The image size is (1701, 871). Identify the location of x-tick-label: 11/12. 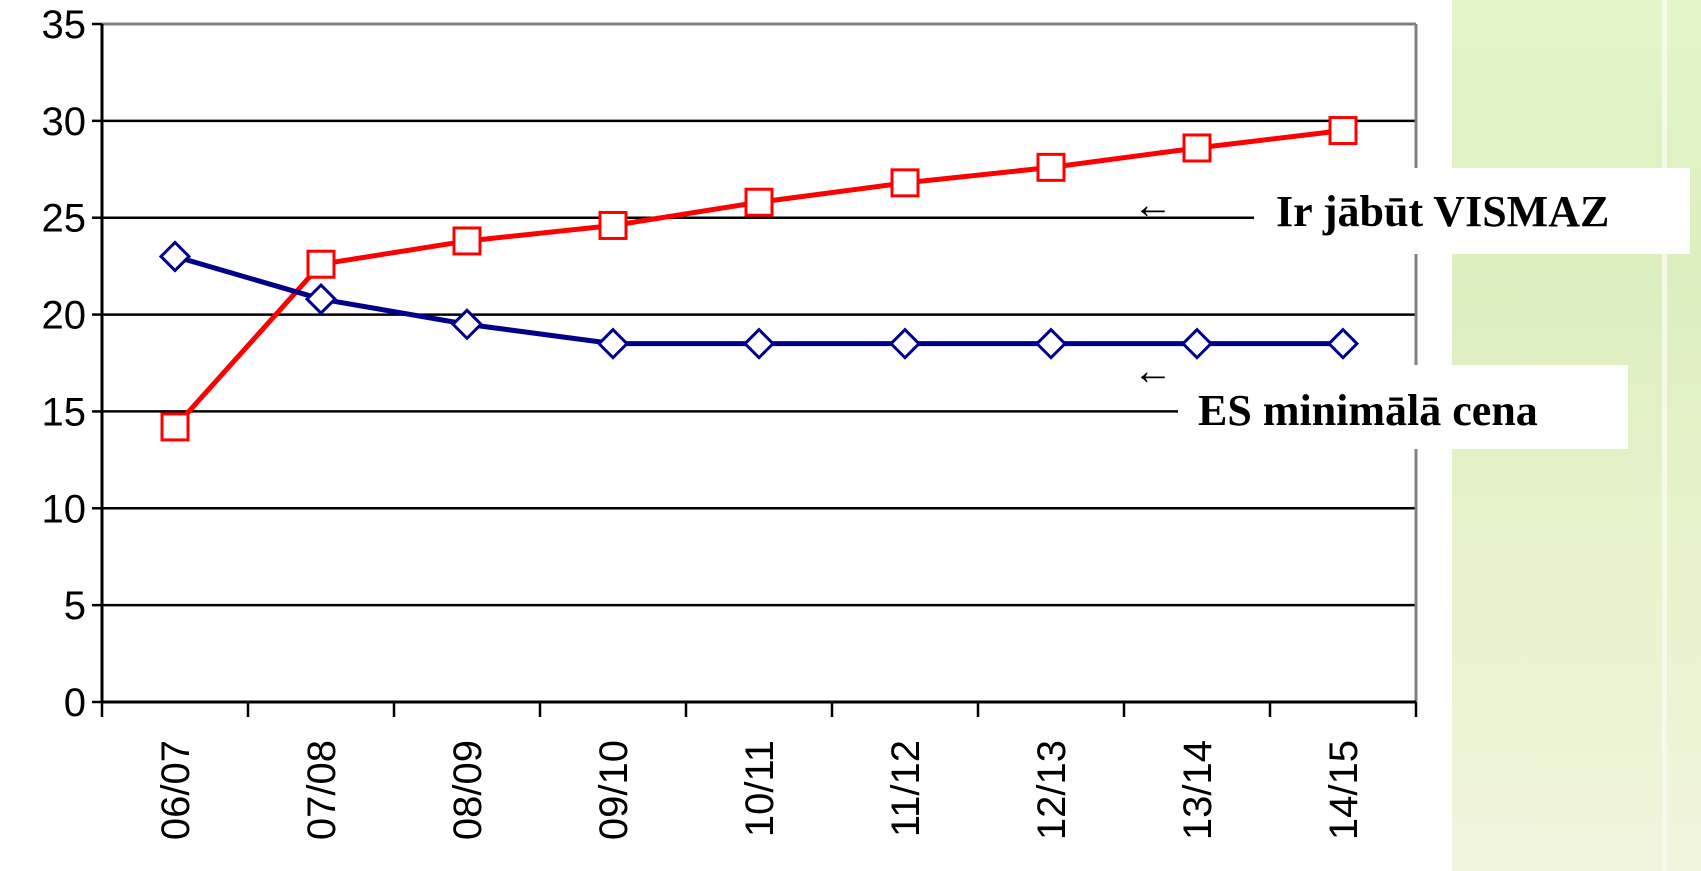
(906, 788).